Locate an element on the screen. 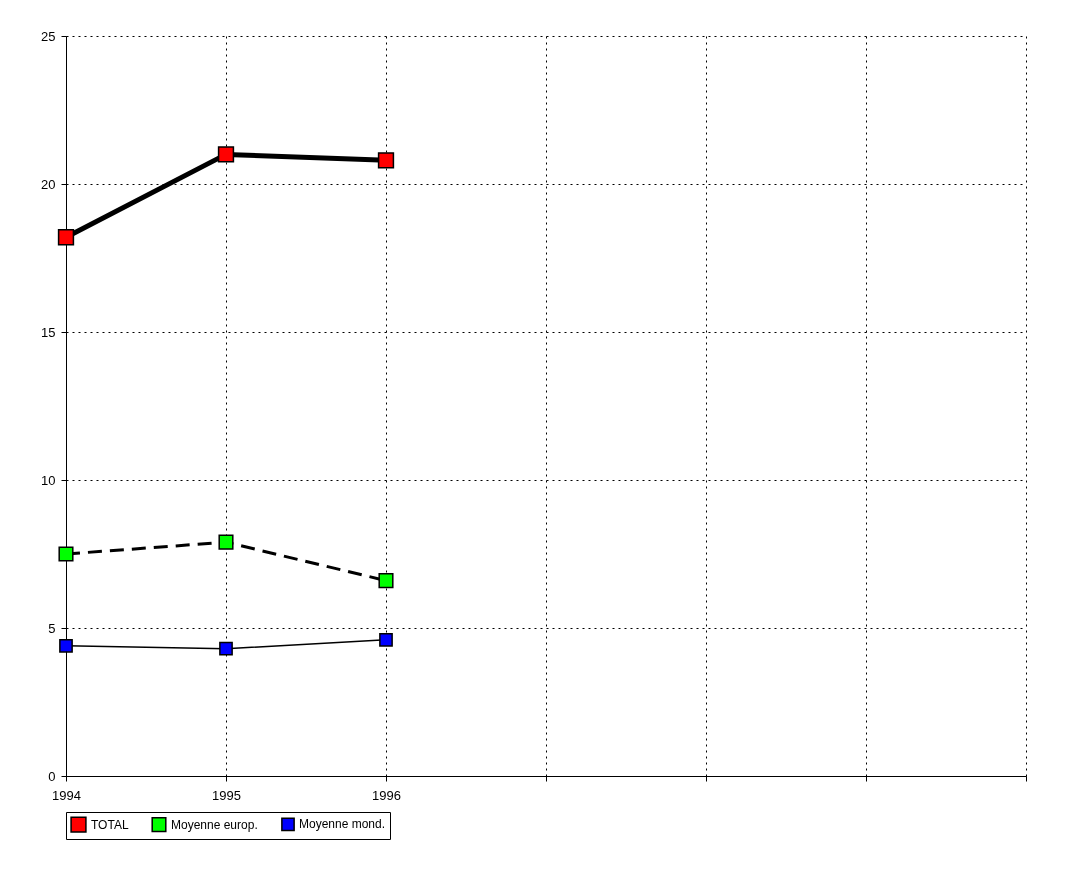 This screenshot has width=1066, height=884. y-tick-label: 25 is located at coordinates (48, 36).